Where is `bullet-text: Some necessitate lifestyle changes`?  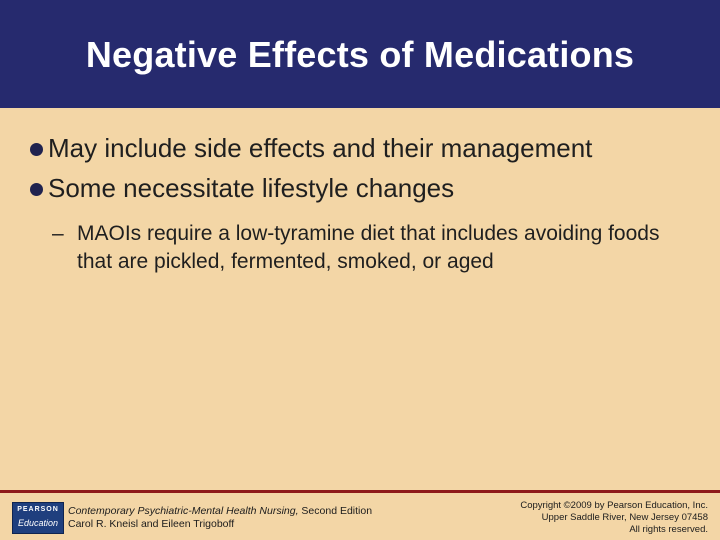 bullet-text: Some necessitate lifestyle changes is located at coordinates (251, 188).